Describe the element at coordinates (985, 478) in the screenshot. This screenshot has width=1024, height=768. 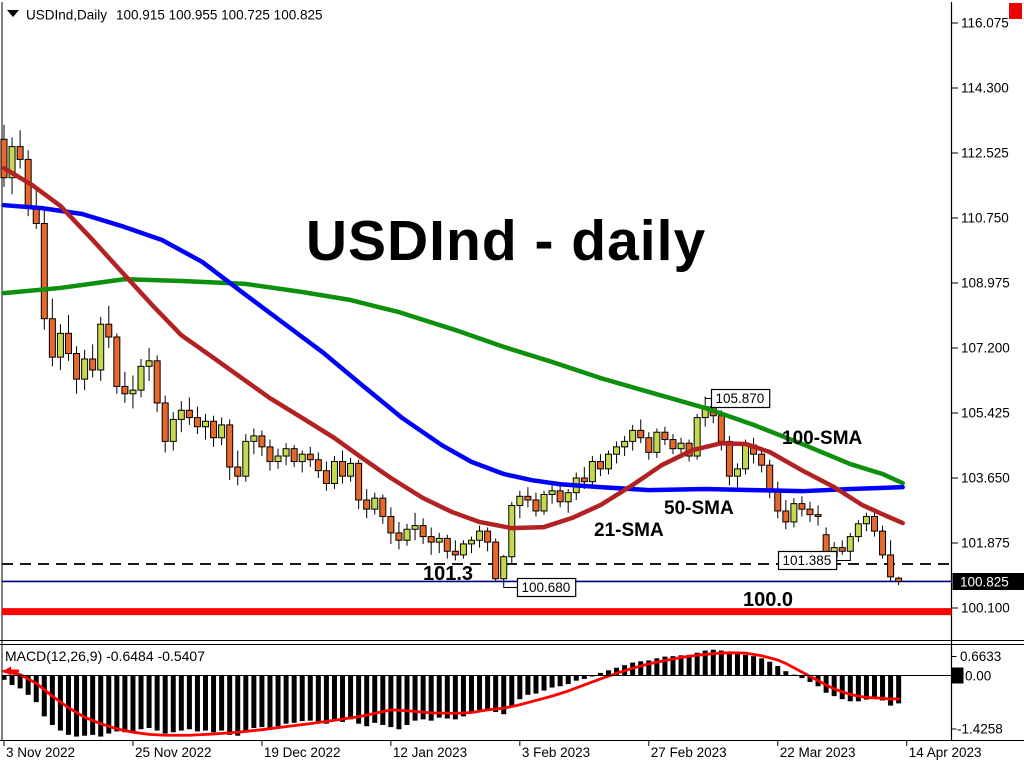
I see `price-axis-label: 103.650` at that location.